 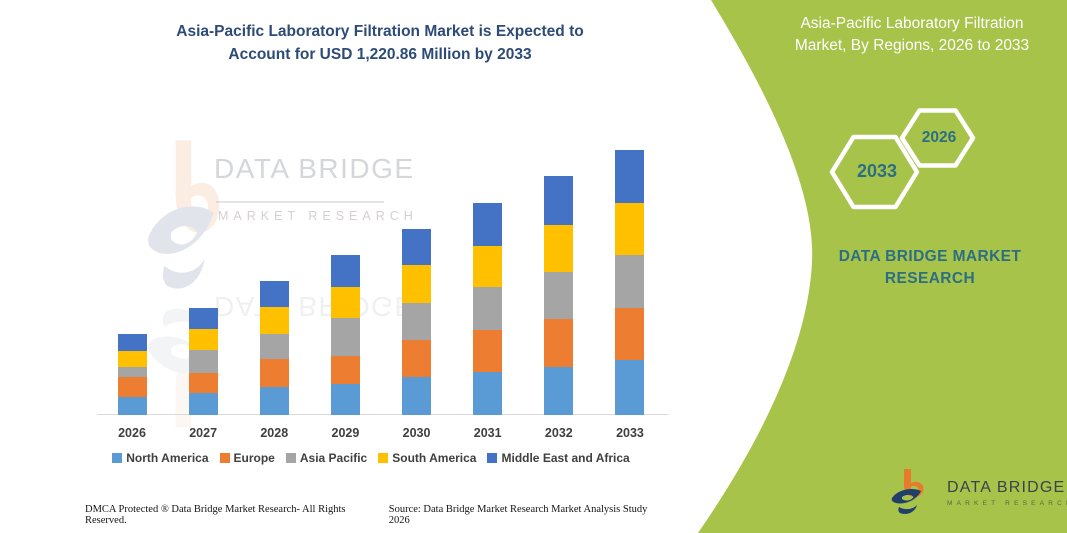 I want to click on legend-item-south-america: South America, so click(x=427, y=458).